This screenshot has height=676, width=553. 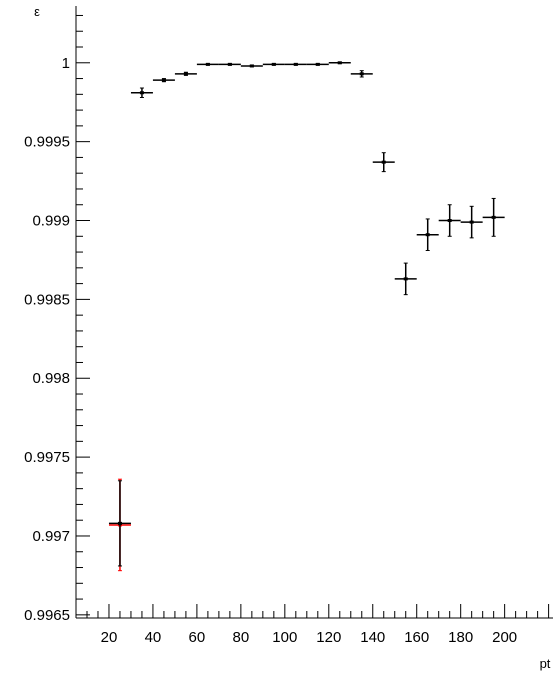 I want to click on x-tick-label: 100, so click(x=284, y=637).